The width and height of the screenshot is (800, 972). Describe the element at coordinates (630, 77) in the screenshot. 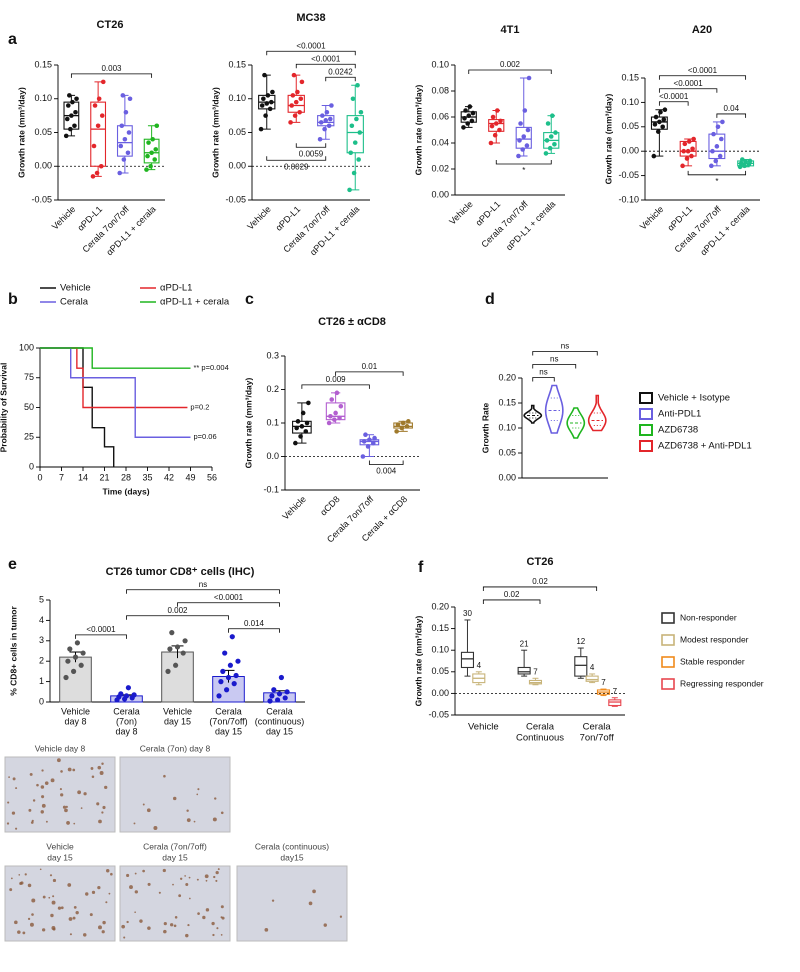

I see `y-tick-label: 0.15` at that location.